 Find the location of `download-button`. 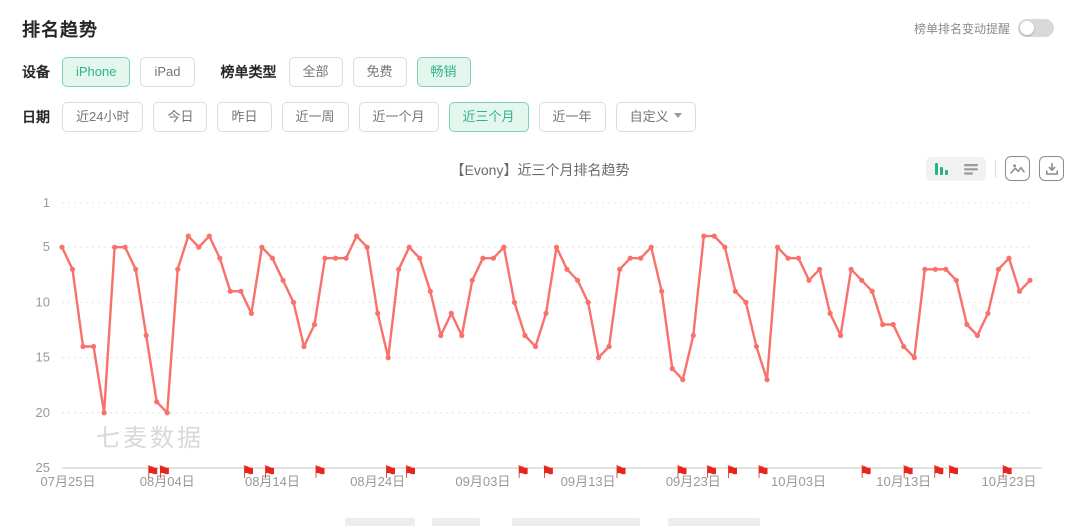

download-button is located at coordinates (1051, 168).